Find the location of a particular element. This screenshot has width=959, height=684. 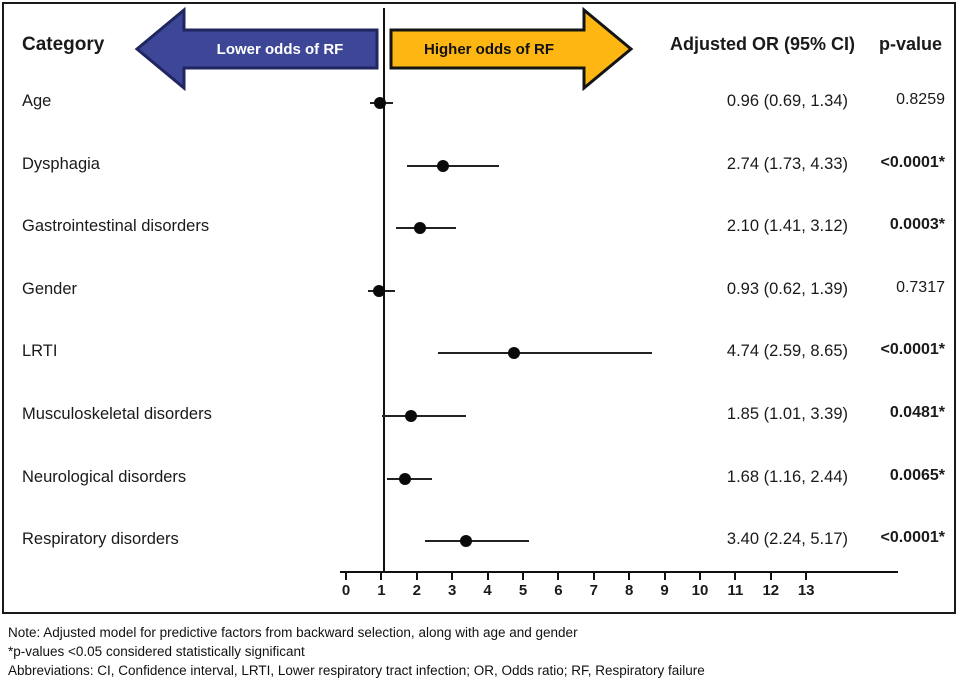

or-ci-value: 3.40 (2.24, 5.17) is located at coordinates (787, 539).